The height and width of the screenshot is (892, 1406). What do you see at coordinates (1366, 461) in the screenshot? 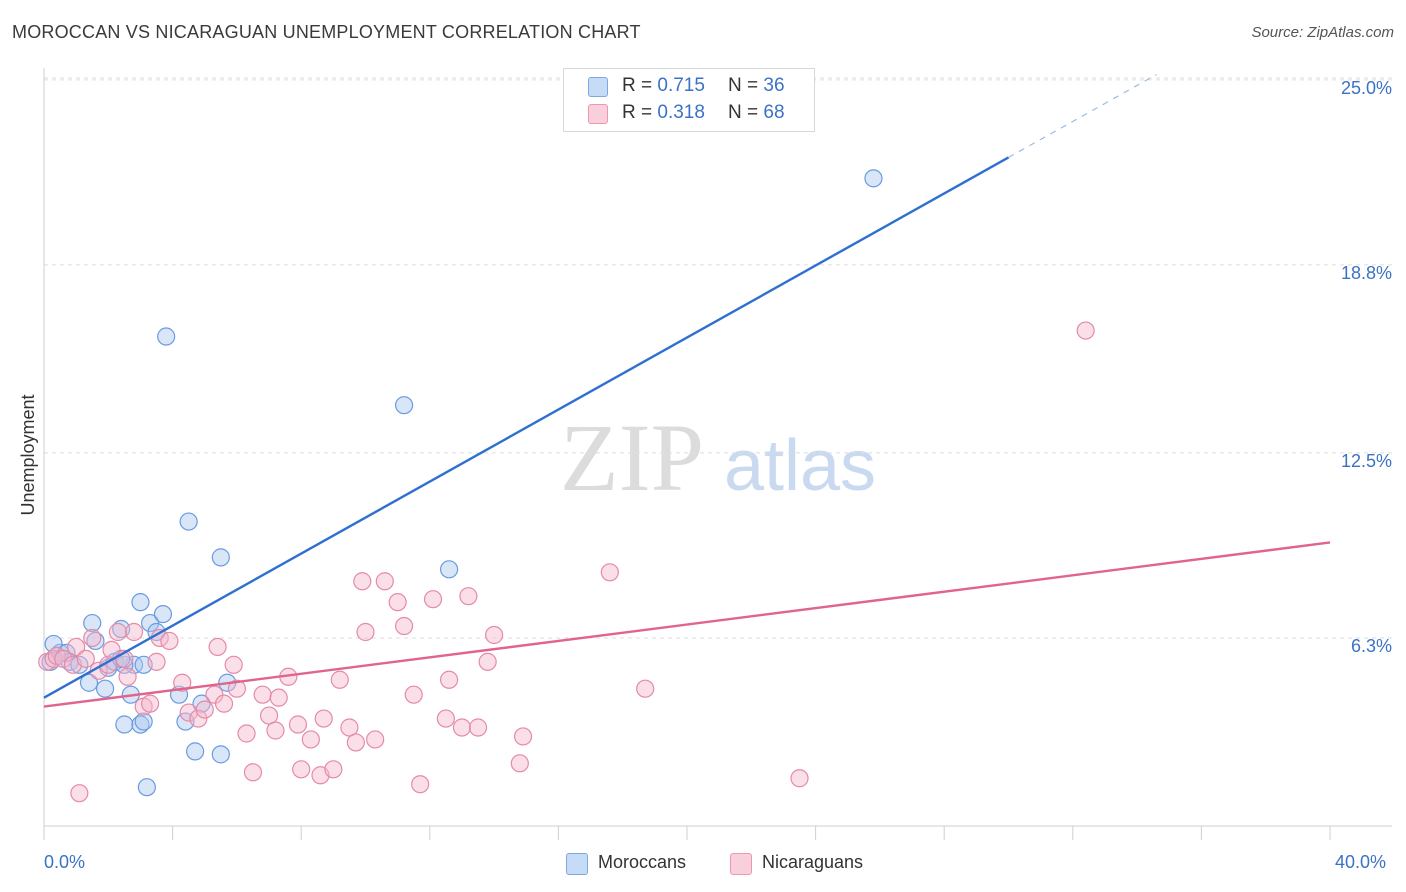
I see `y-tick-label: 12.5%` at bounding box center [1366, 461].